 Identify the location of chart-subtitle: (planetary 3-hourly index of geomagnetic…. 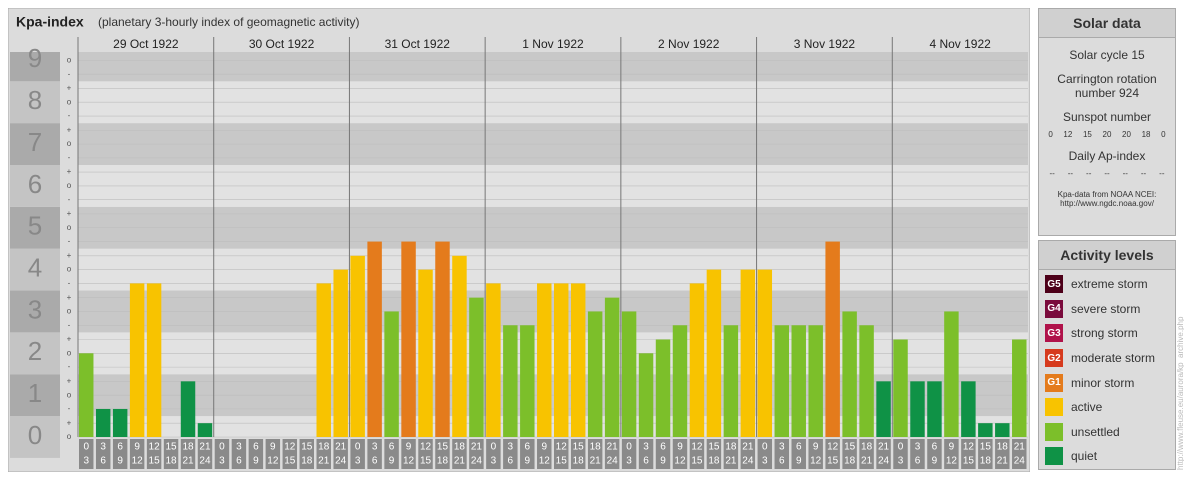
(228, 22).